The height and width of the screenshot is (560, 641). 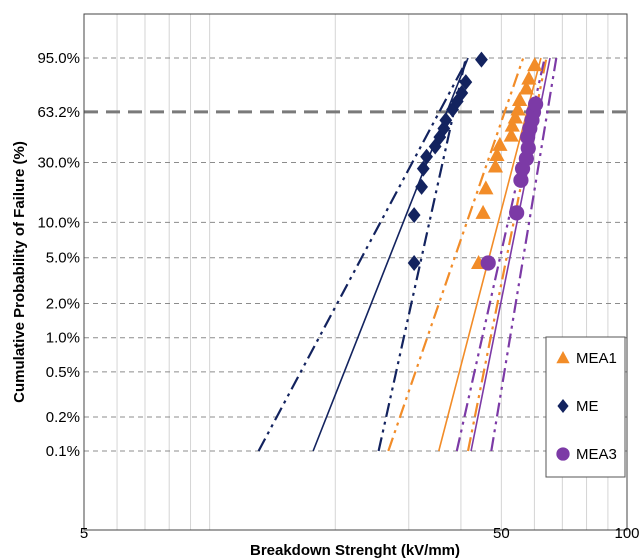 I want to click on me-ci-upper-line, so click(x=422, y=254).